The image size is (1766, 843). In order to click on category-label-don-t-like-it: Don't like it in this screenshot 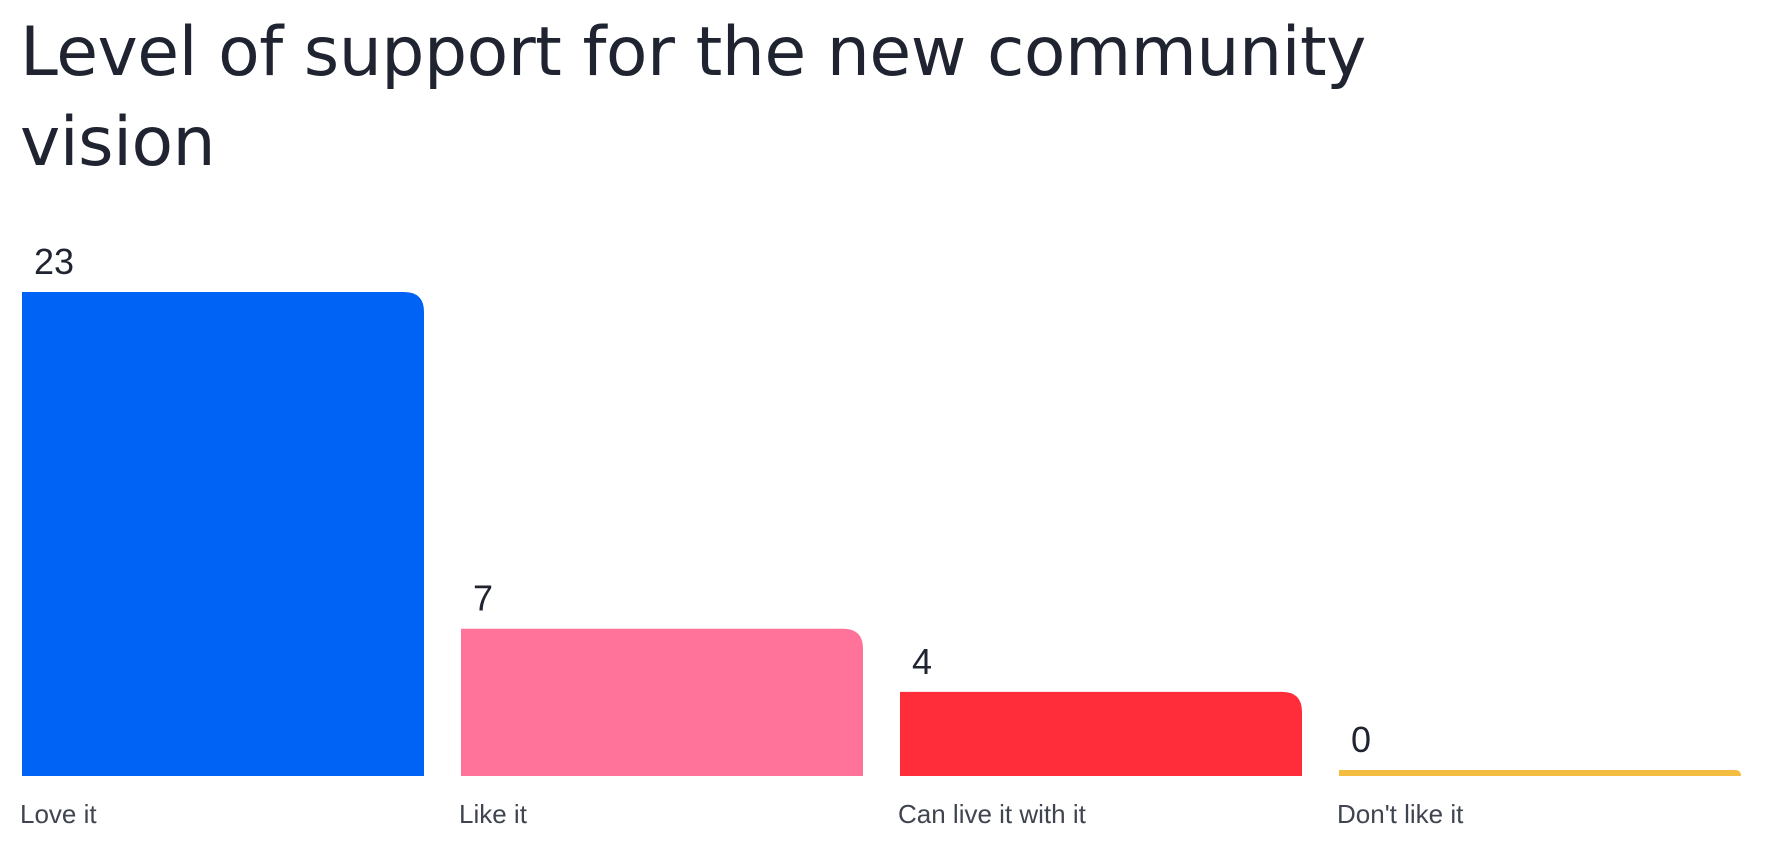, I will do `click(1400, 814)`.